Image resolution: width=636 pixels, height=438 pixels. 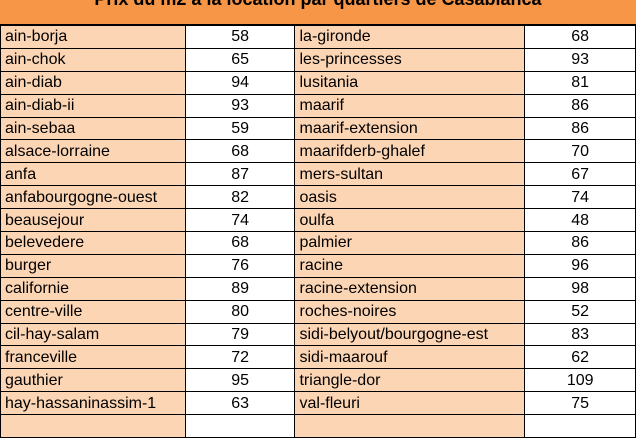 I want to click on district-name: val-fleuri, so click(x=410, y=403).